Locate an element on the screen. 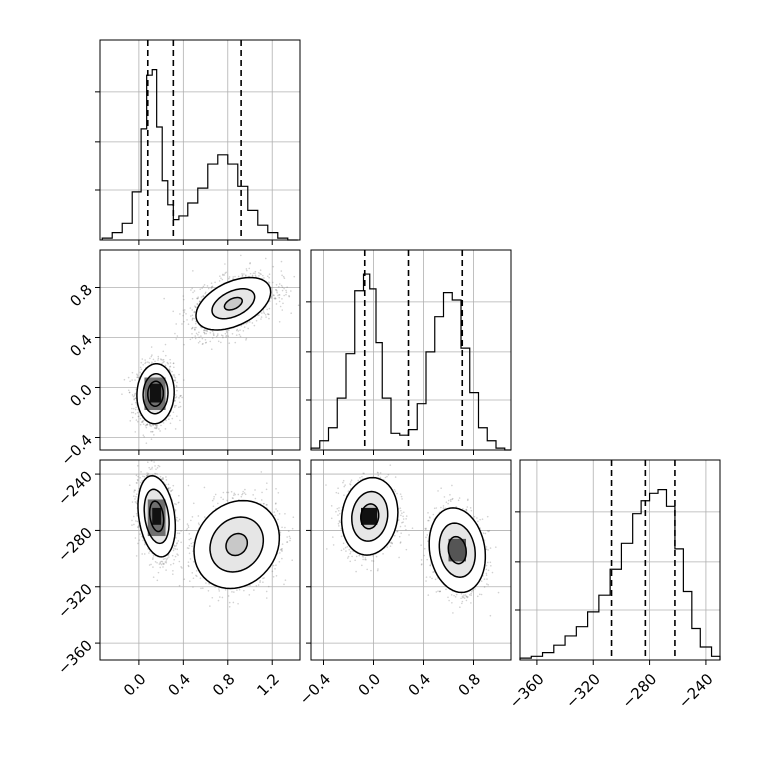 The height and width of the screenshot is (760, 760). x-tick-label: −320 is located at coordinates (583, 691).